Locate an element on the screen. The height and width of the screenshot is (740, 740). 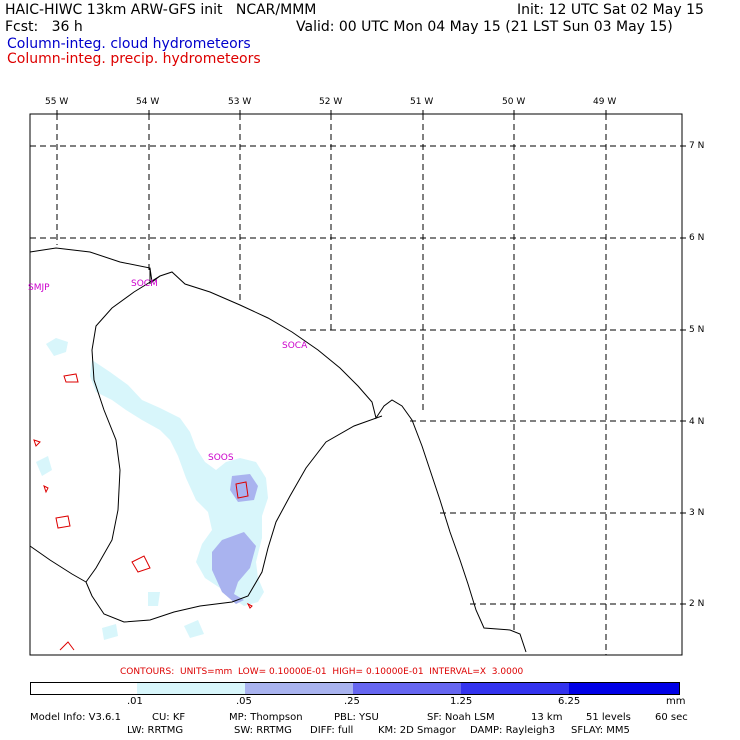
model-damp: DAMP: Rayleigh3 is located at coordinates (513, 730).